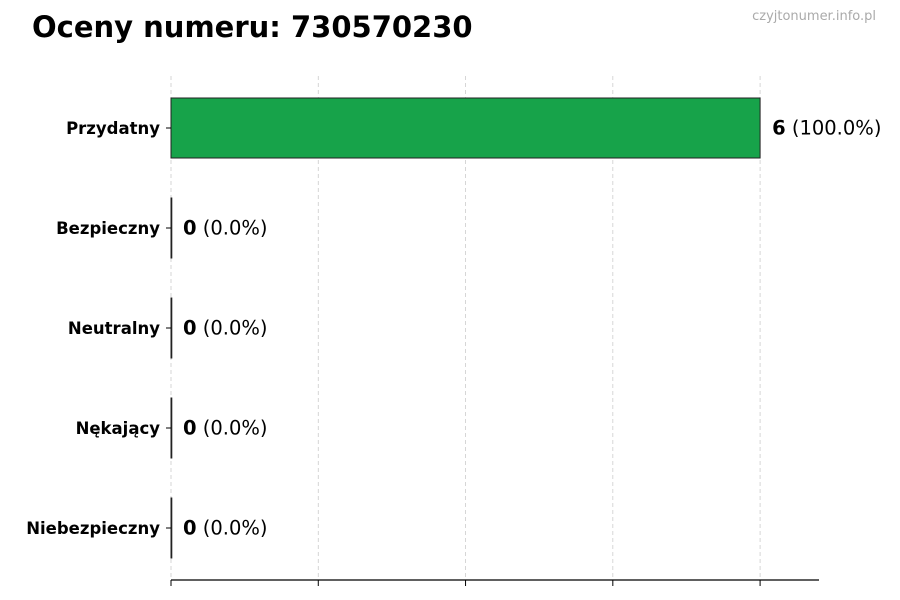 This screenshot has width=900, height=600. What do you see at coordinates (114, 328) in the screenshot?
I see `y-tick-label: Neutralny` at bounding box center [114, 328].